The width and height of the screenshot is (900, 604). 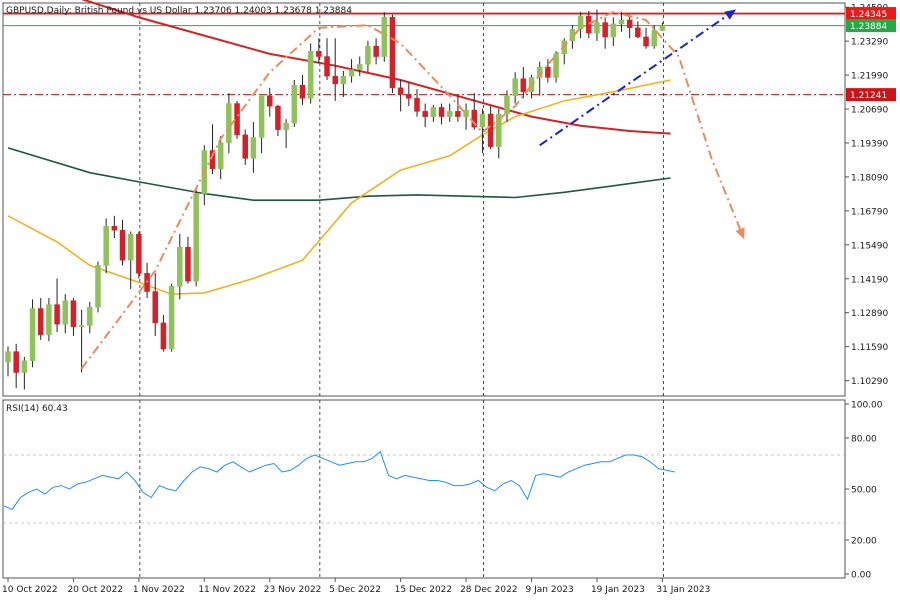 I want to click on arrowhead, so click(x=730, y=14).